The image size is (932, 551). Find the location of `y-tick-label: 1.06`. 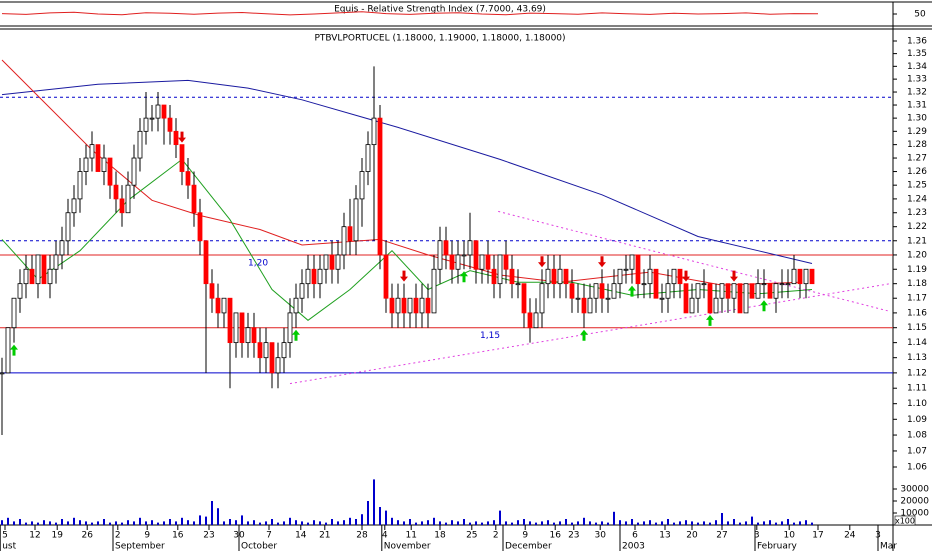

y-tick-label: 1.06 is located at coordinates (917, 468).